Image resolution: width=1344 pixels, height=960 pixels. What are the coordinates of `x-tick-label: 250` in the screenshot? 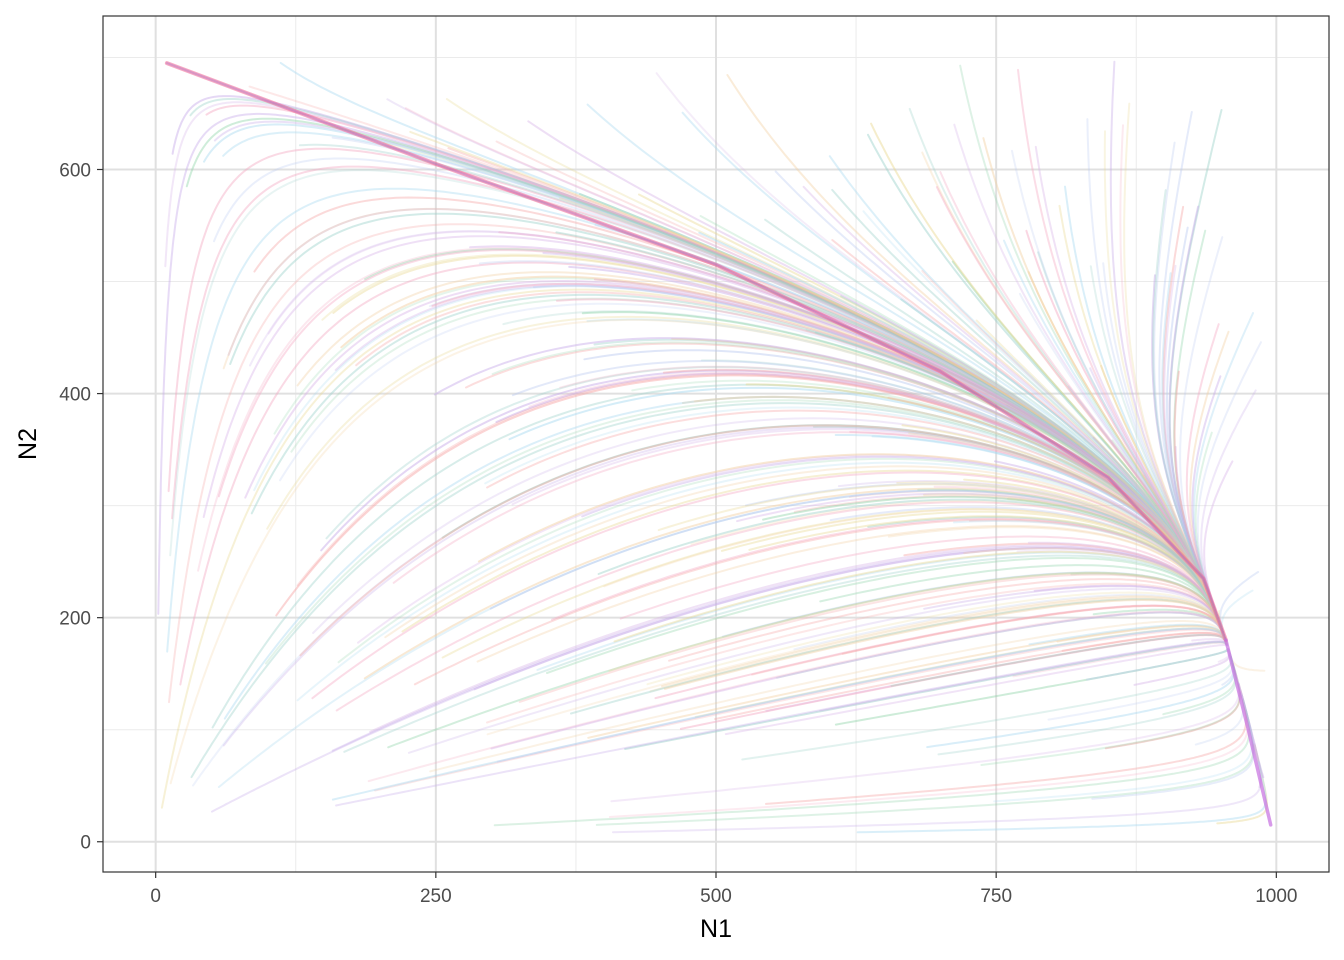 It's located at (436, 896).